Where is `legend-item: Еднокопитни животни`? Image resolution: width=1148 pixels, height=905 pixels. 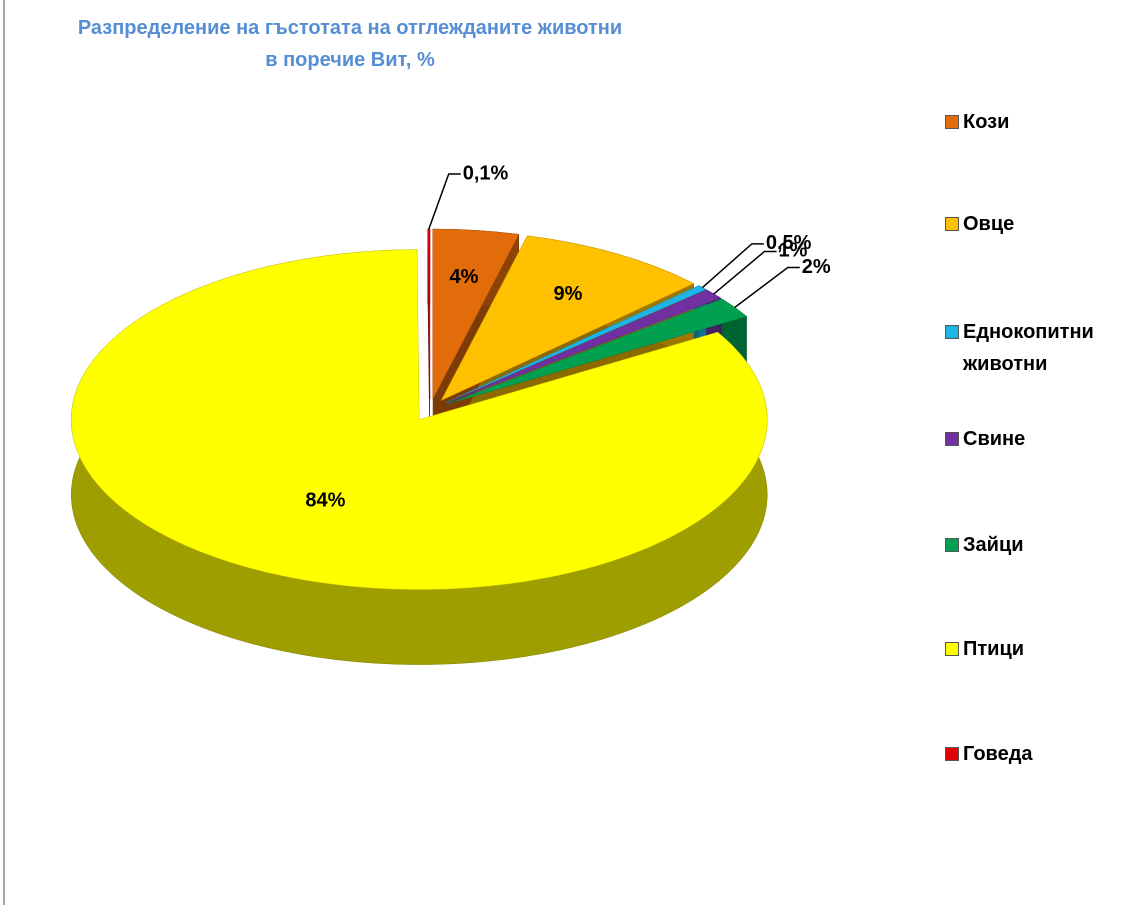 legend-item: Еднокопитни животни is located at coordinates (1032, 348).